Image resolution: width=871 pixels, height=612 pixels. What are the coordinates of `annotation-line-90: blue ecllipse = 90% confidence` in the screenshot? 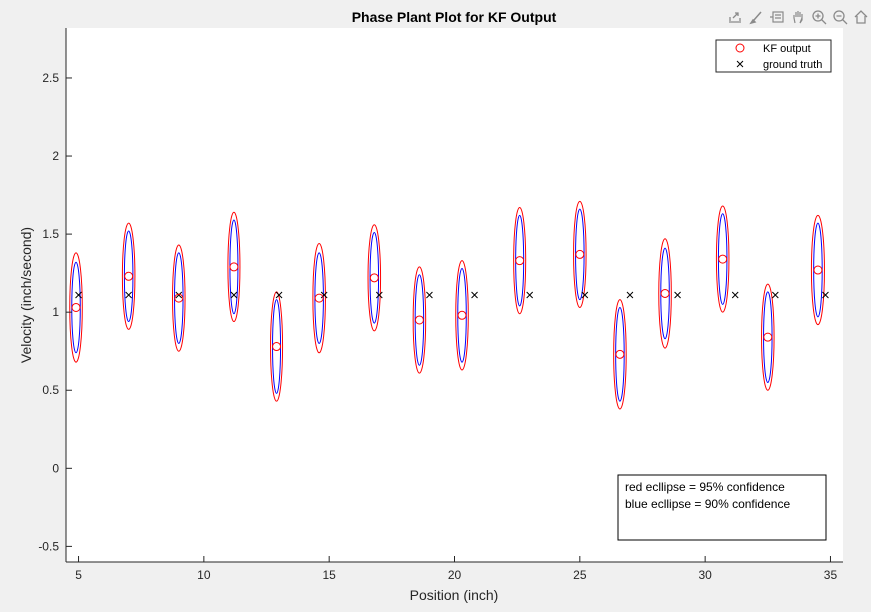 It's located at (707, 504).